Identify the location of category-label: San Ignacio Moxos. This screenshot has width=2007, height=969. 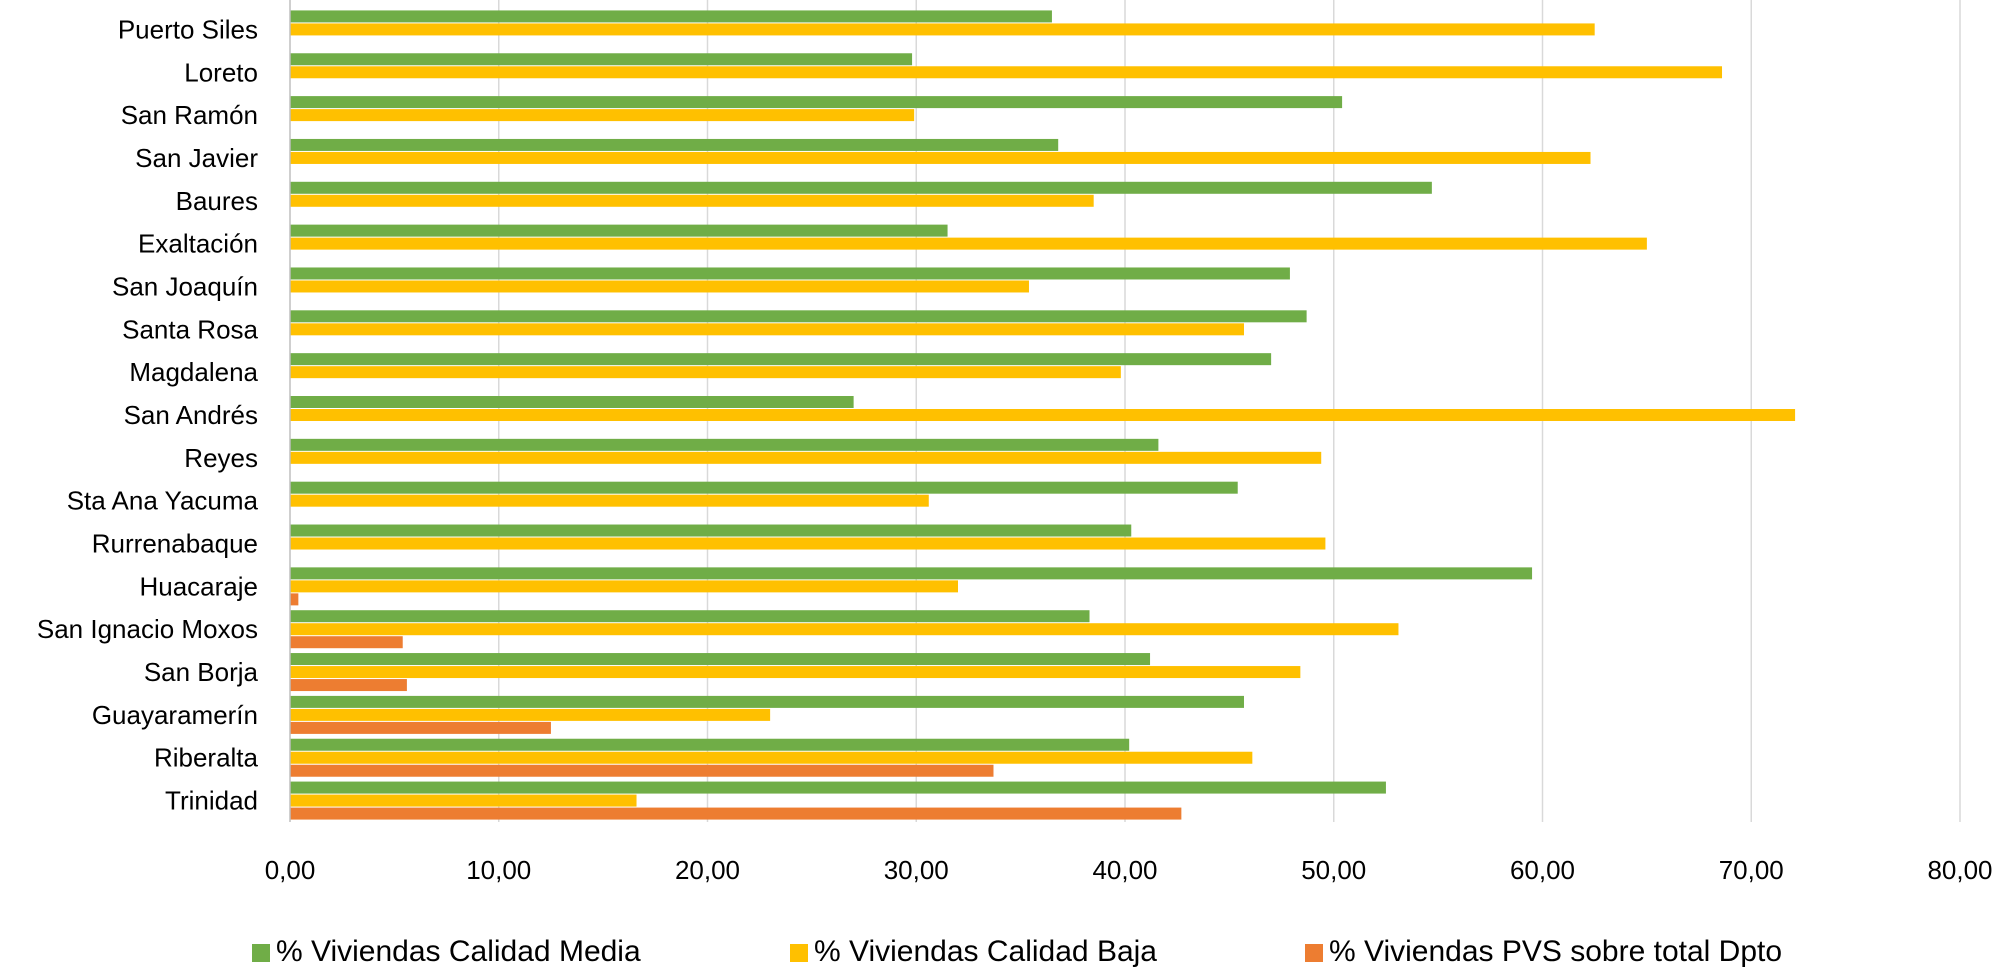
(147, 629).